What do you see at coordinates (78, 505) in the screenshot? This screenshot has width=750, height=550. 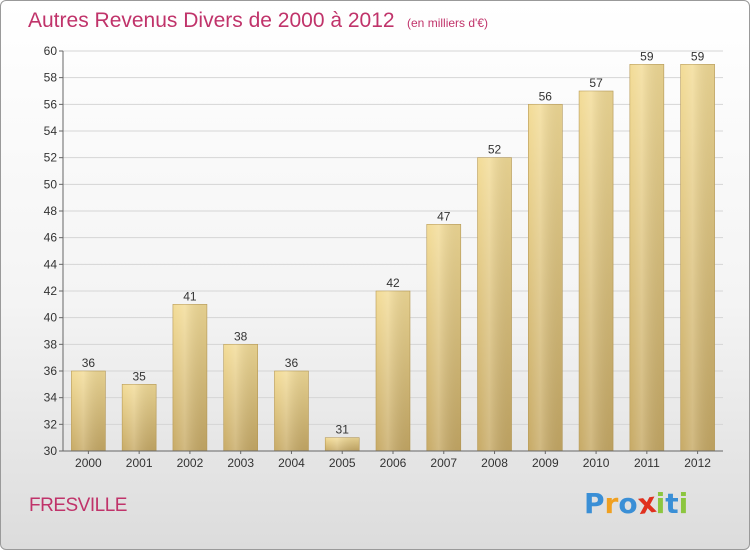 I see `city-name: FRESVILLE` at bounding box center [78, 505].